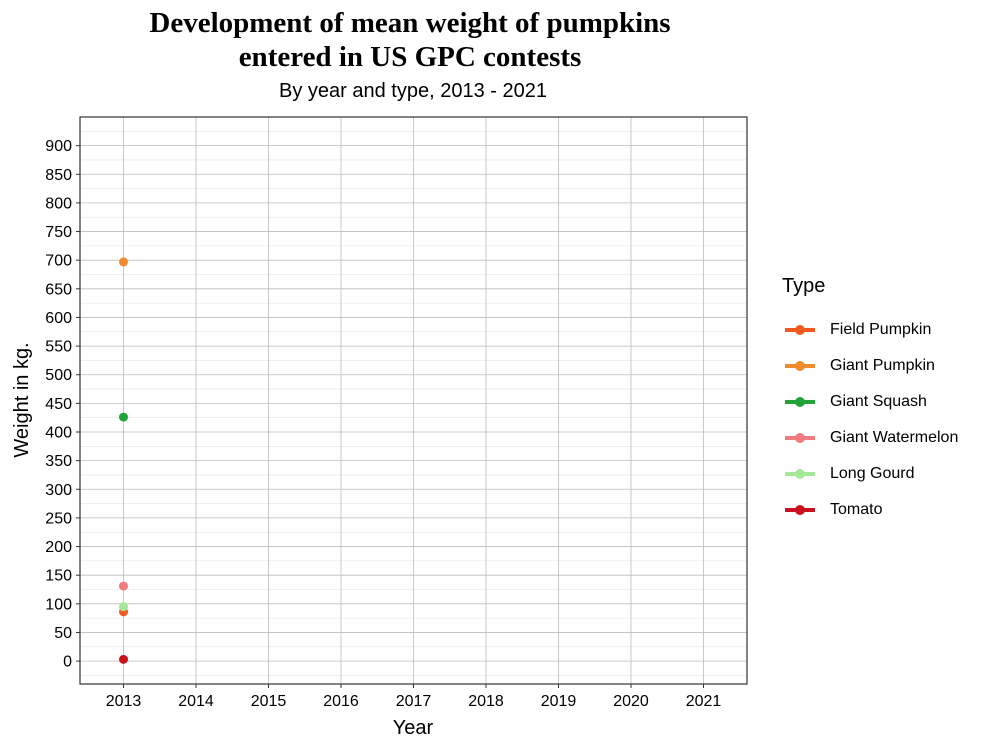 The image size is (1000, 750). Describe the element at coordinates (58, 232) in the screenshot. I see `y-tick-label: 750` at that location.